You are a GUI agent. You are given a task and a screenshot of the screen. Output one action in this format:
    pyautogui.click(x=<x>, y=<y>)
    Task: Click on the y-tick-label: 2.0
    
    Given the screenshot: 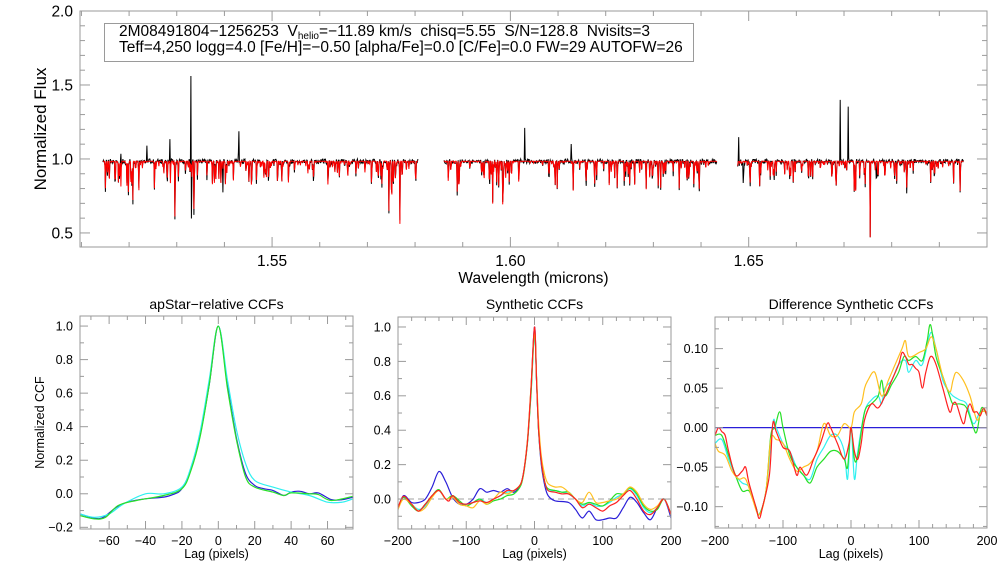 What is the action you would take?
    pyautogui.click(x=62, y=11)
    